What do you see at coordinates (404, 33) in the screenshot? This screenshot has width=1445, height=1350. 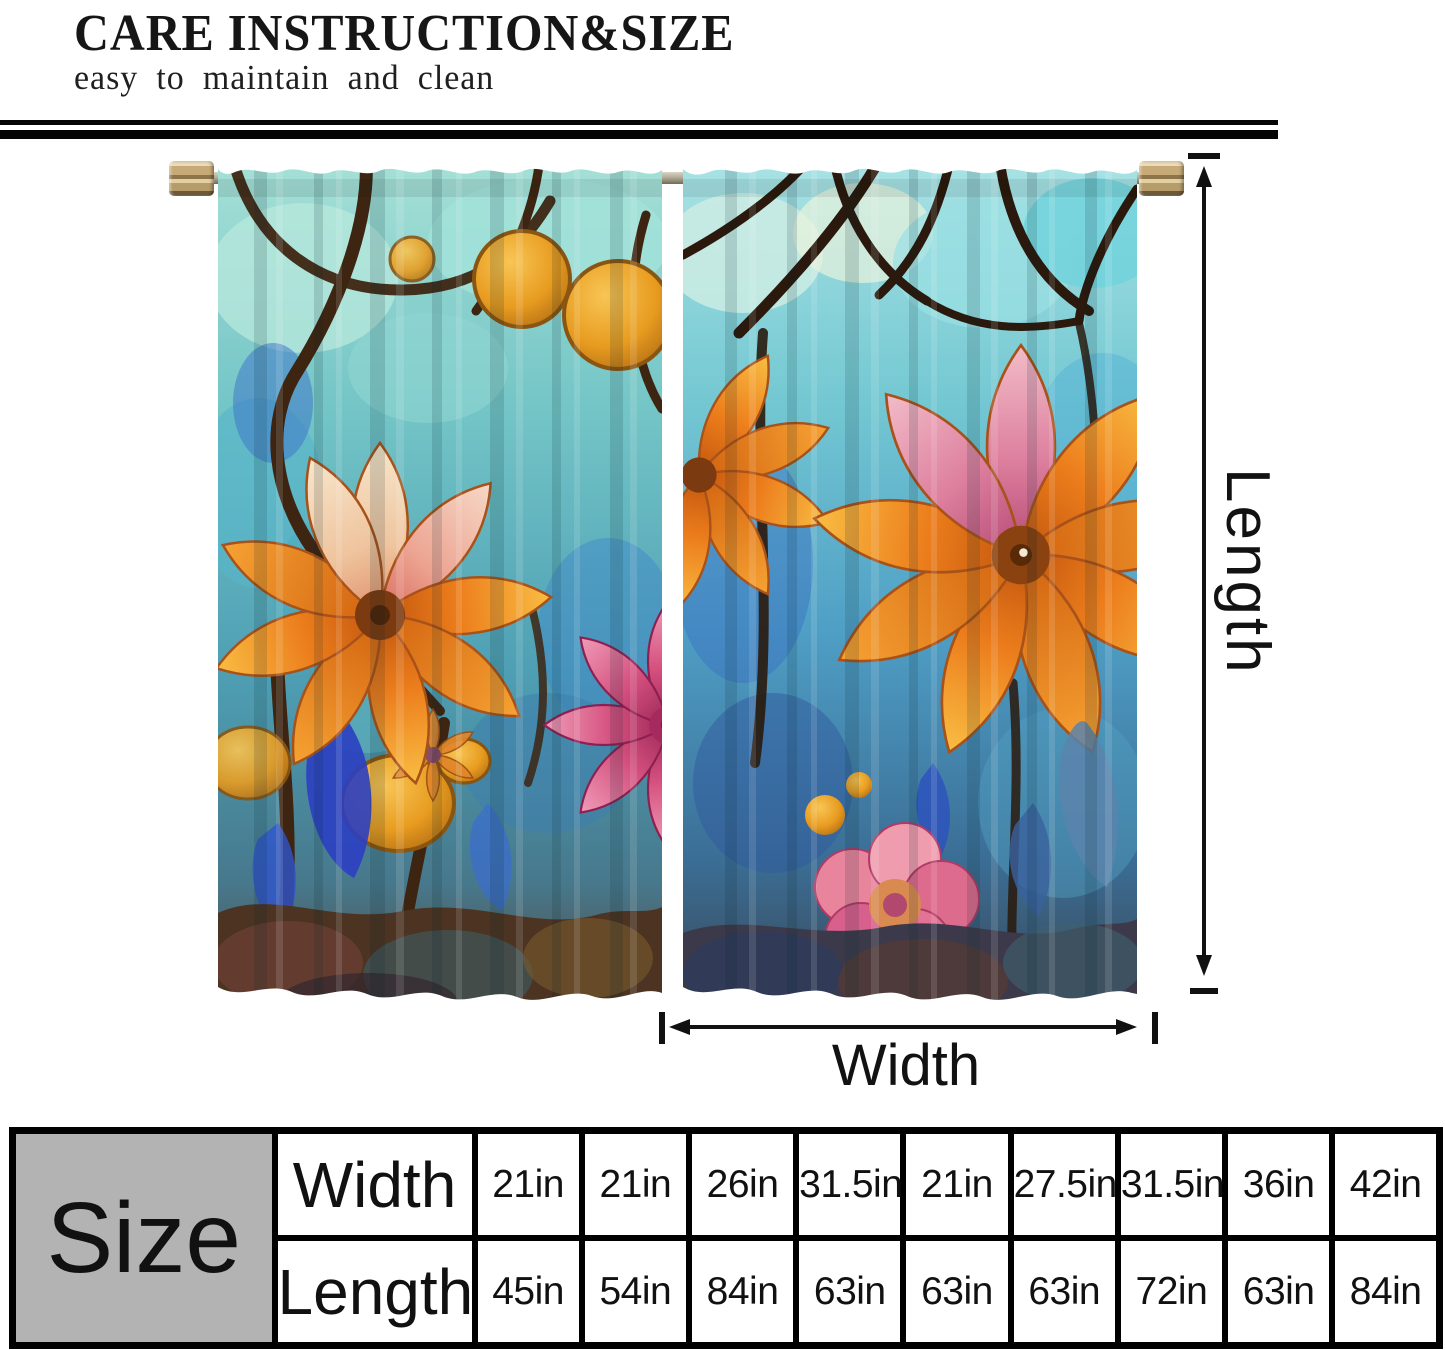 I see `page-title: CARE INSTRUCTION&SIZE` at bounding box center [404, 33].